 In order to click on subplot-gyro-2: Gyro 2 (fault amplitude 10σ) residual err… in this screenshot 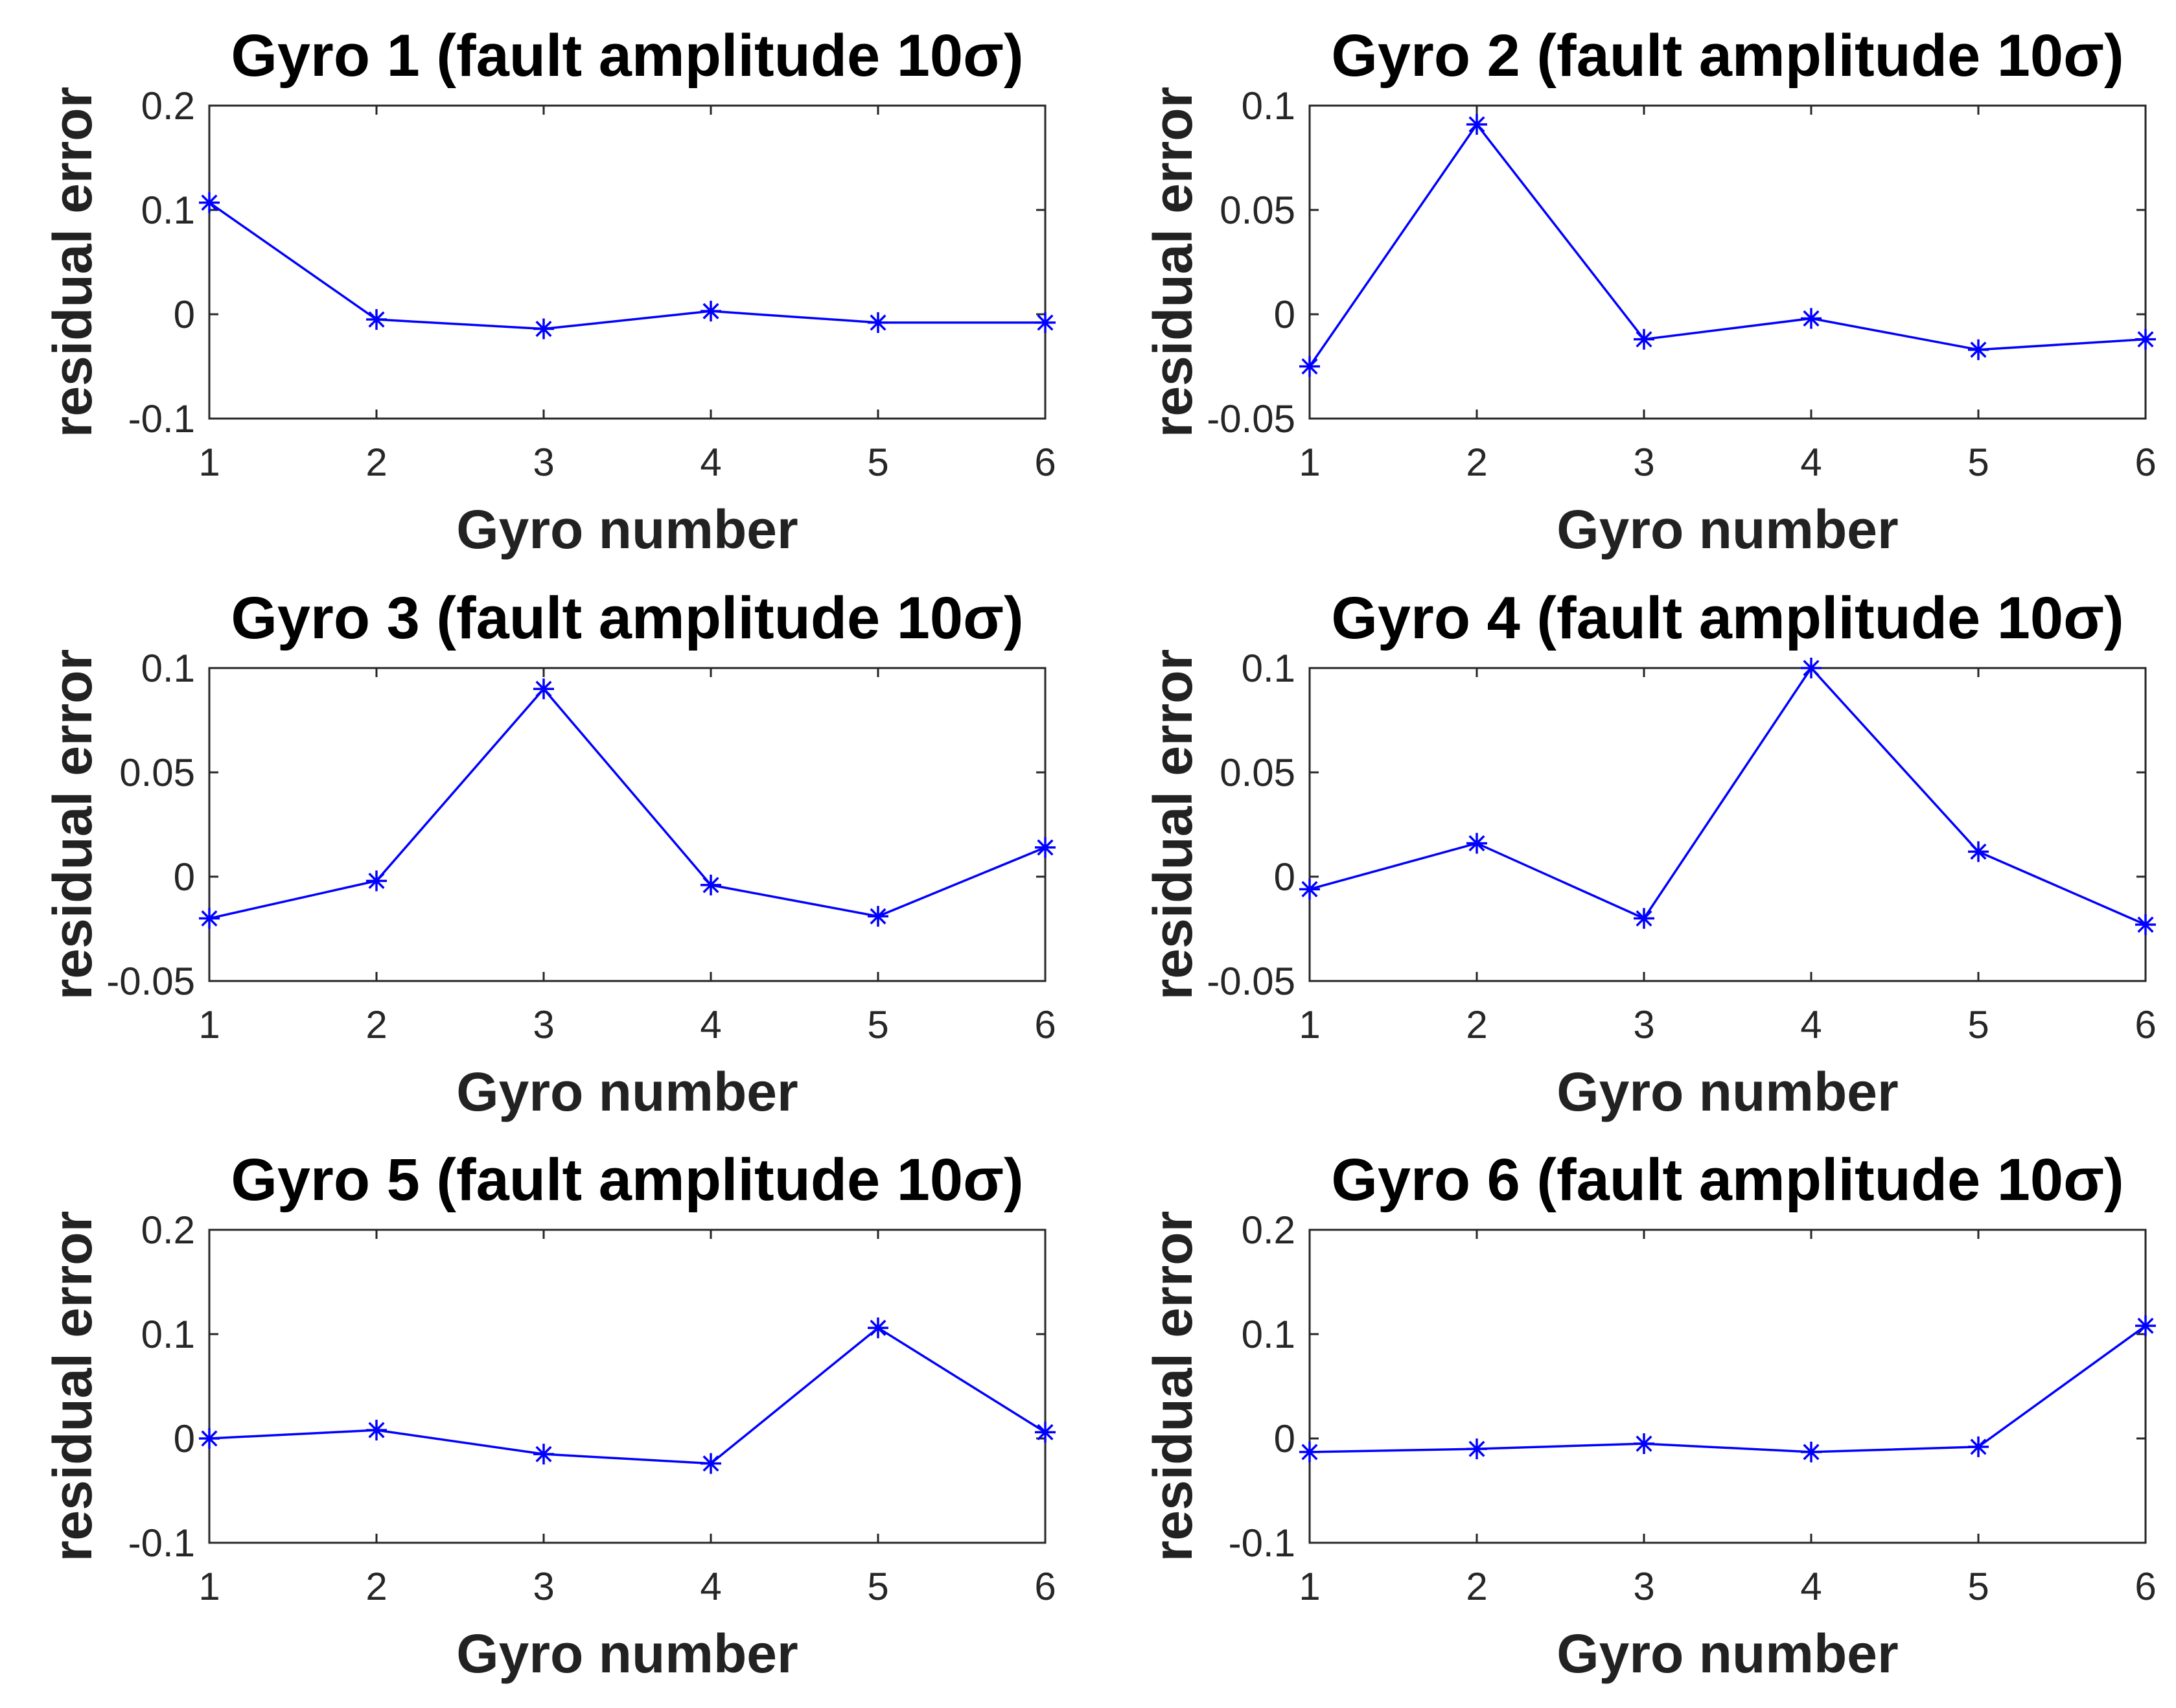, I will do `click(1649, 291)`.